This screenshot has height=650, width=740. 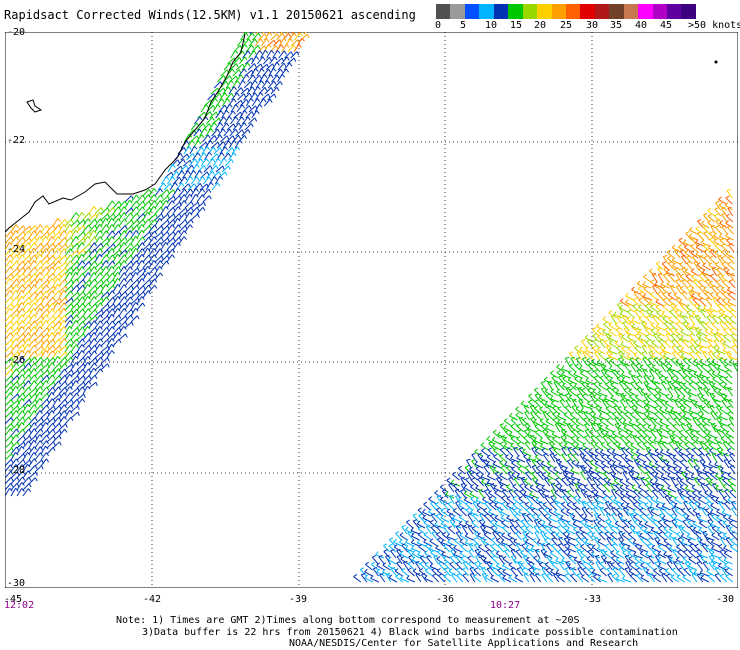 What do you see at coordinates (438, 25) in the screenshot?
I see `colorbar-label: 0` at bounding box center [438, 25].